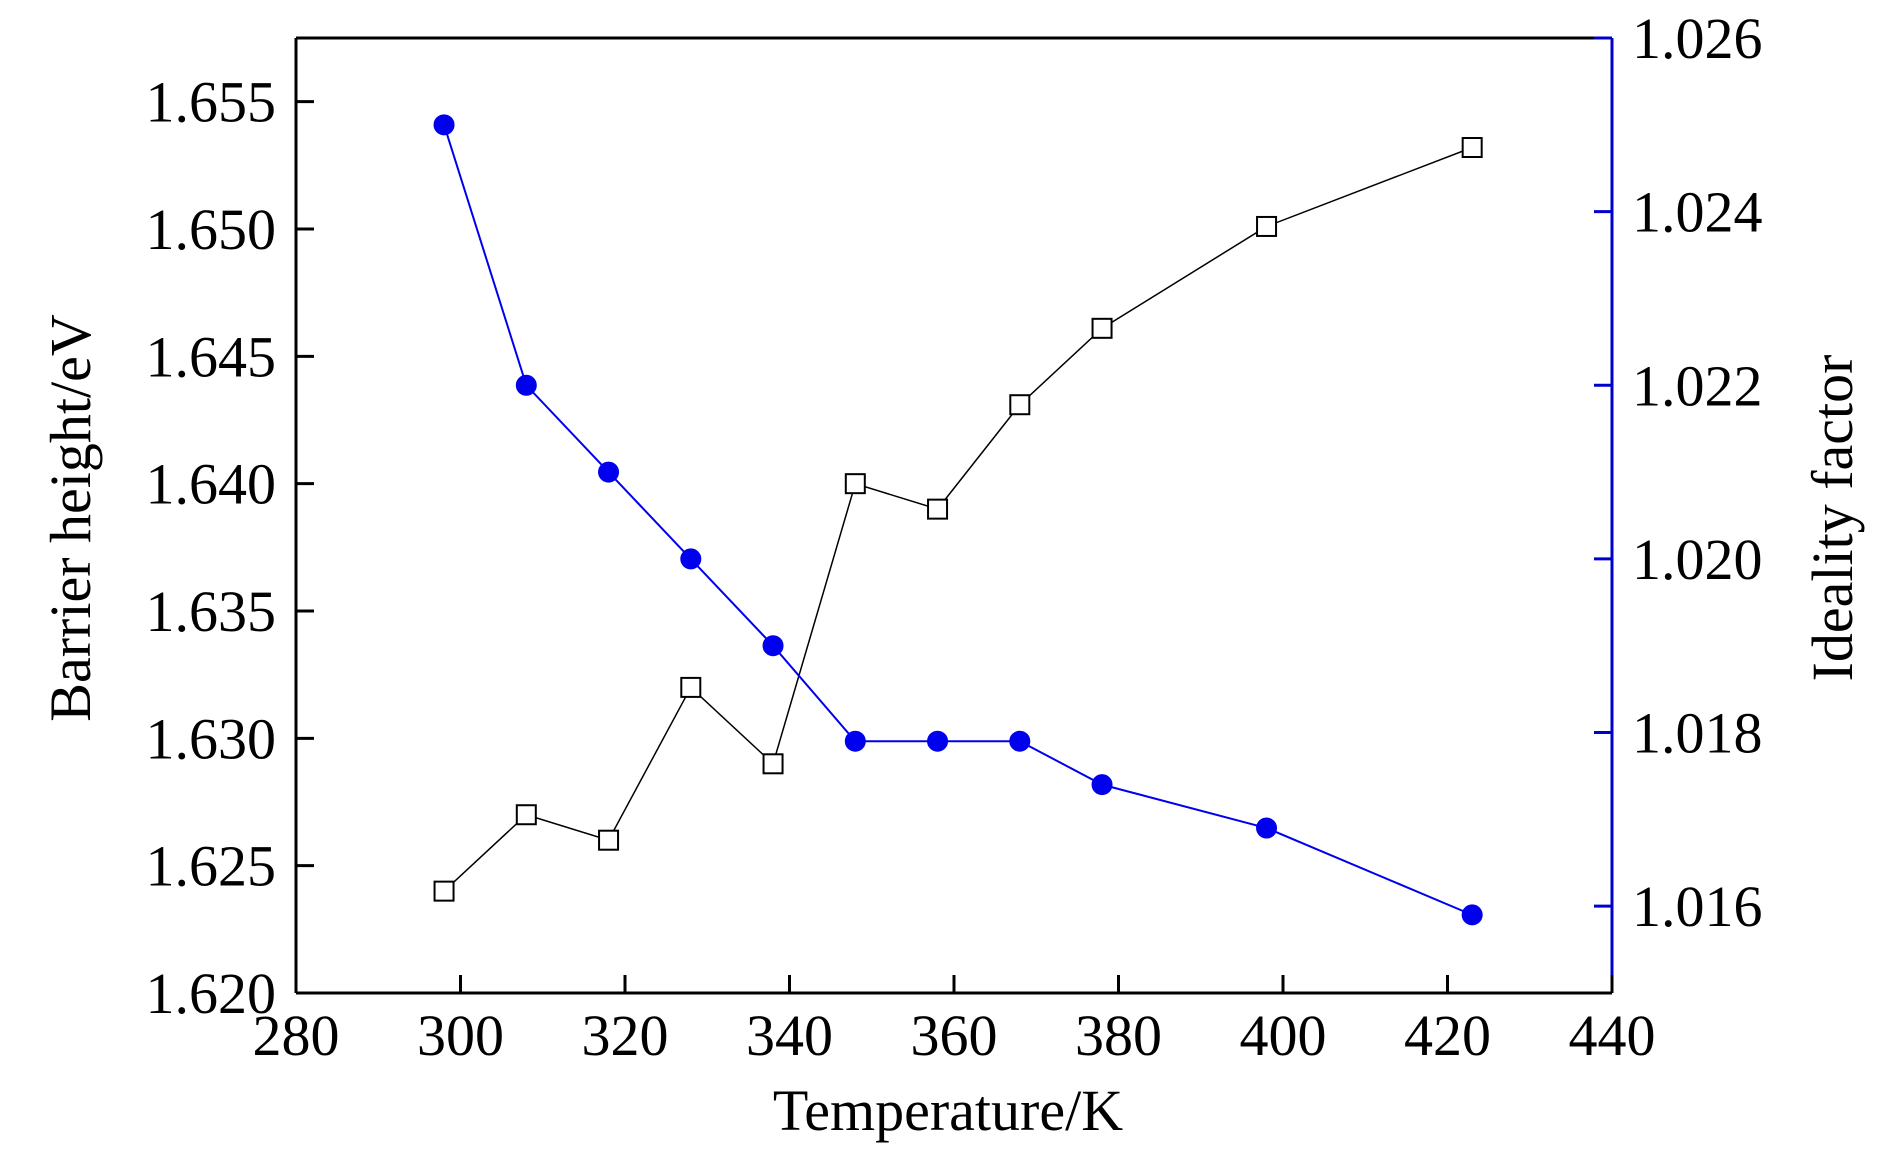  Describe the element at coordinates (1118, 1035) in the screenshot. I see `x-tick-label: 380` at that location.